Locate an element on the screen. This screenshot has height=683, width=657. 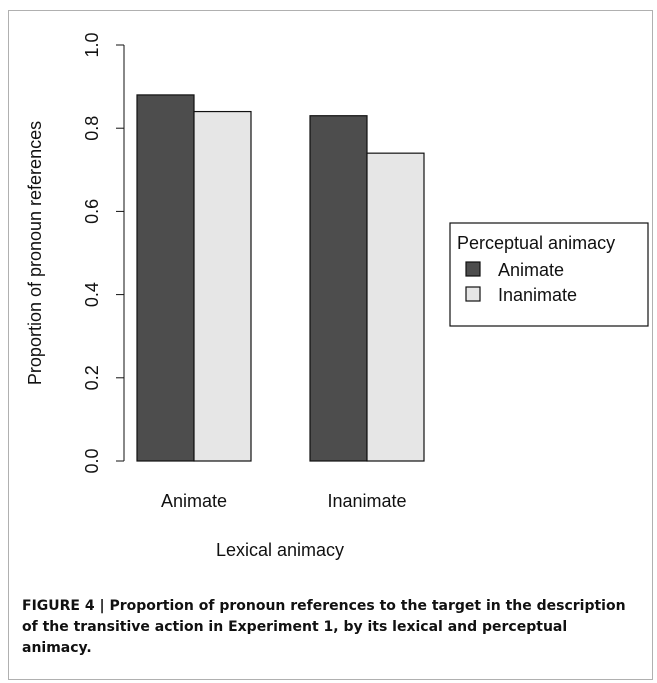
y-axis-ticks: 0.0 0.2 0.4 0.6 0.8 1.0 is located at coordinates (103, 253).